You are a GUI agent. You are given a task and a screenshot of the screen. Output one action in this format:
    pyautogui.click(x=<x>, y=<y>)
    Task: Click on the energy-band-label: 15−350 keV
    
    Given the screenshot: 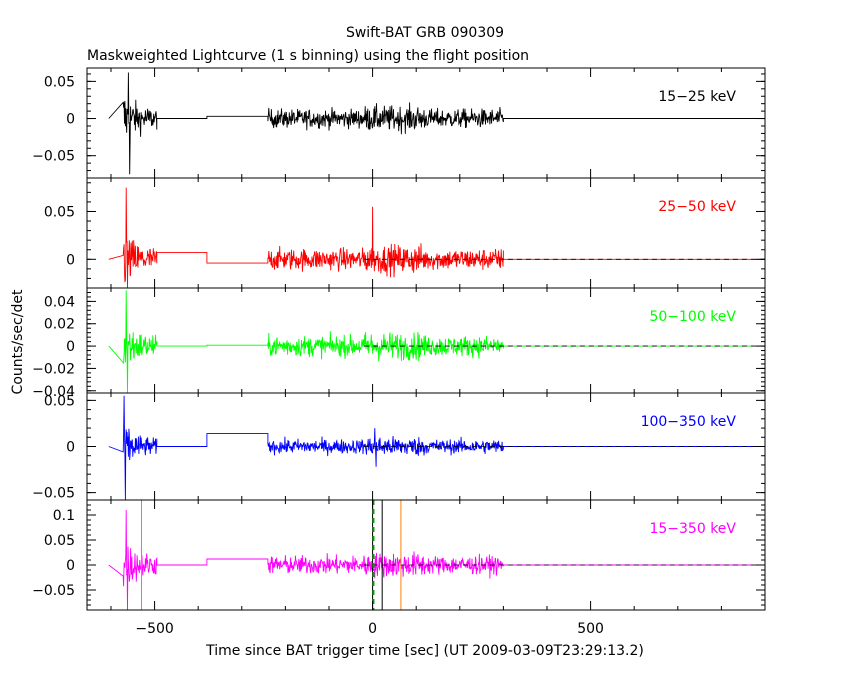 What is the action you would take?
    pyautogui.click(x=692, y=529)
    